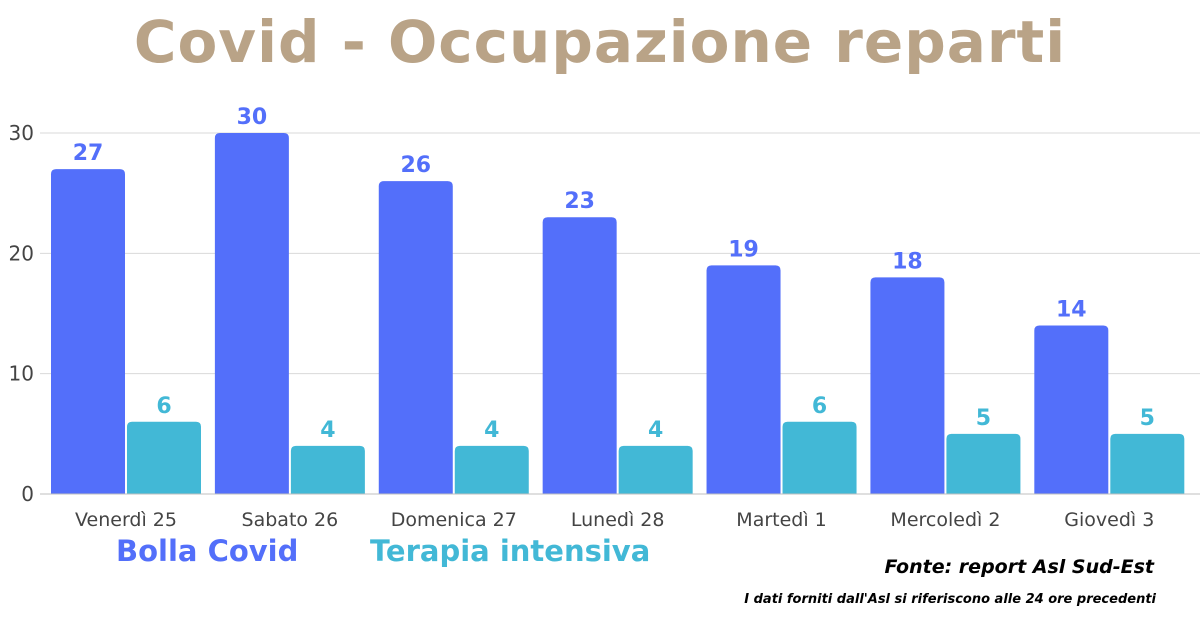 The height and width of the screenshot is (630, 1200). What do you see at coordinates (207, 551) in the screenshot?
I see `legend-entry-bolla-covid: Bolla Covid` at bounding box center [207, 551].